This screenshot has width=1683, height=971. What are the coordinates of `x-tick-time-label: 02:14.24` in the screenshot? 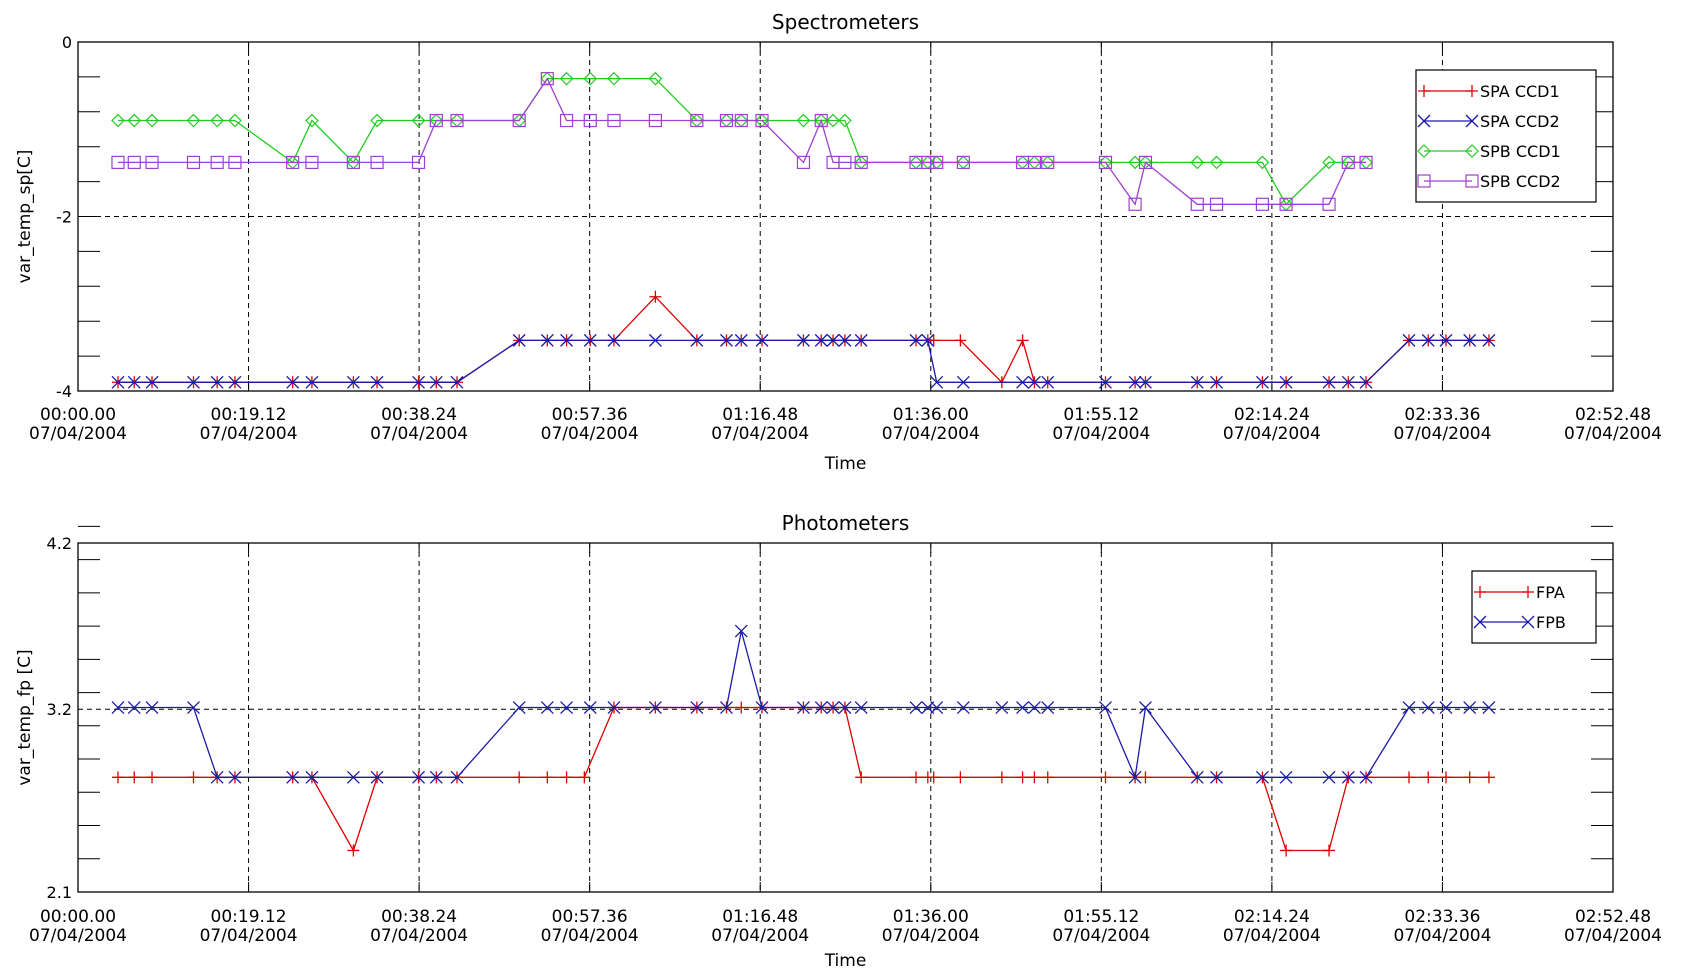 It's located at (1272, 415).